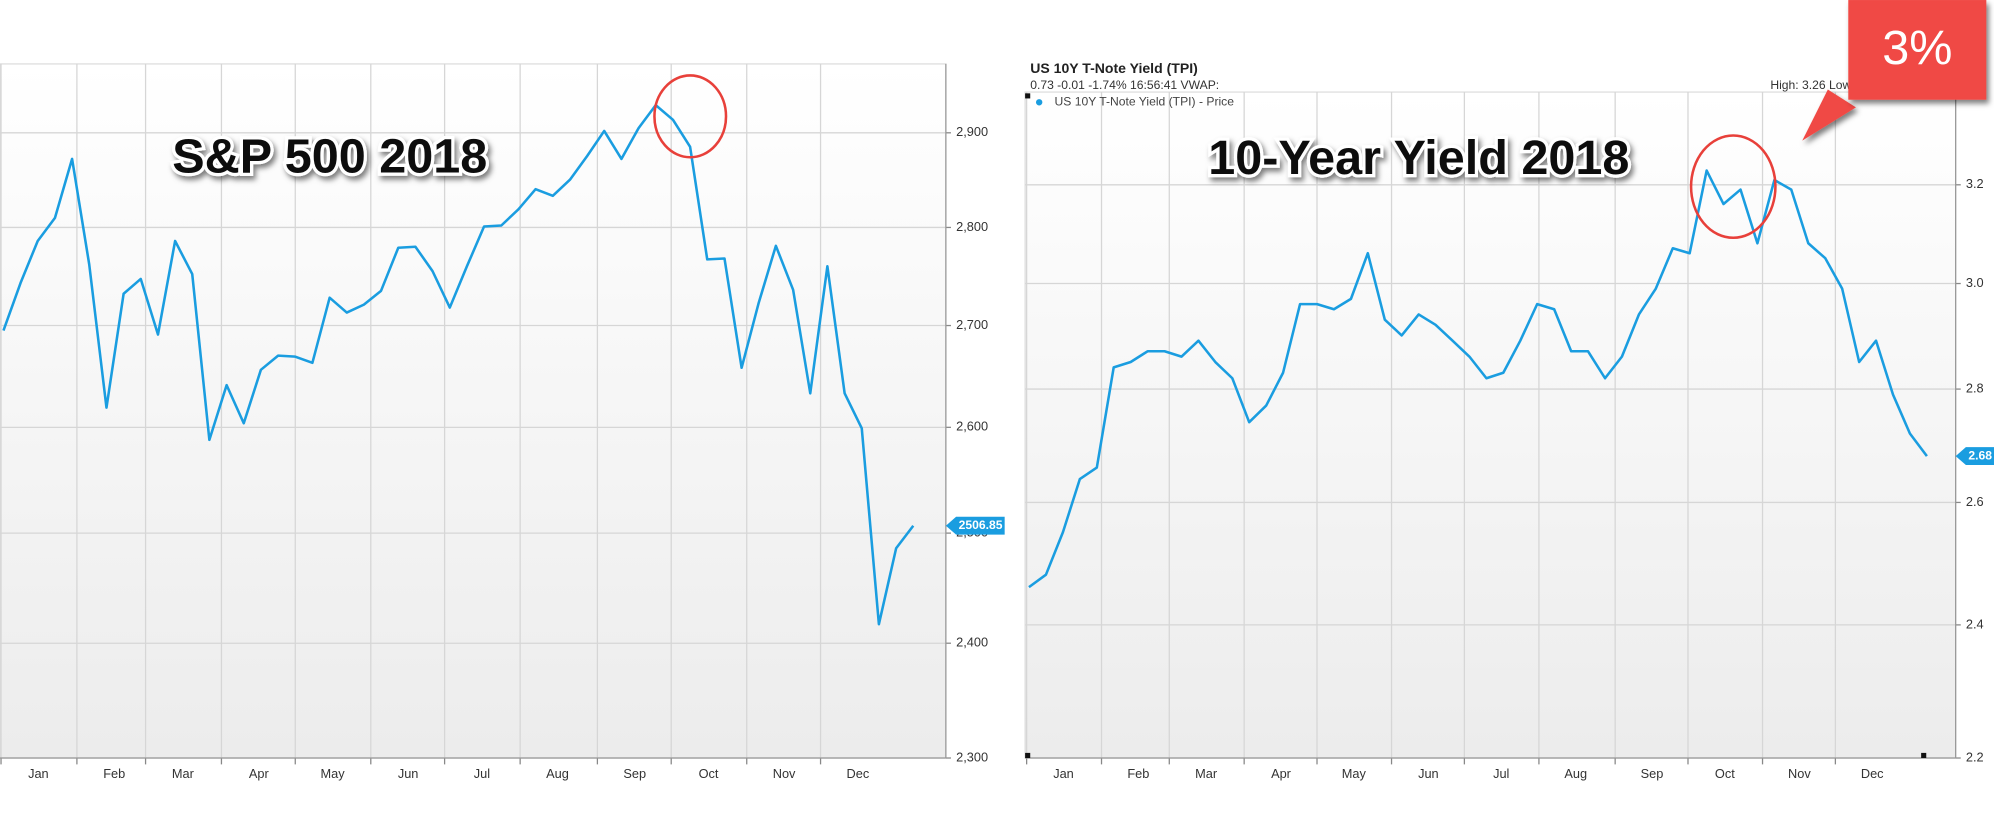  I want to click on y-tick-label: 2,700, so click(972, 324).